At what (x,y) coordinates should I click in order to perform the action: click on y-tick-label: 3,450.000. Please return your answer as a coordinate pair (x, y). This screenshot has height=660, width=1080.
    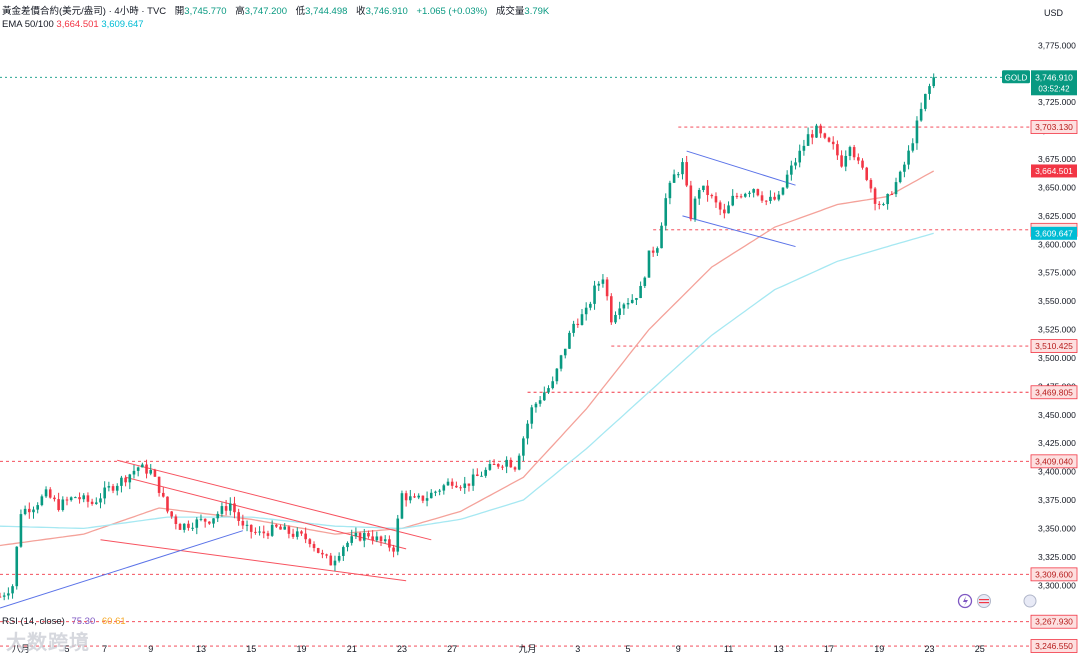
    Looking at the image, I should click on (1057, 415).